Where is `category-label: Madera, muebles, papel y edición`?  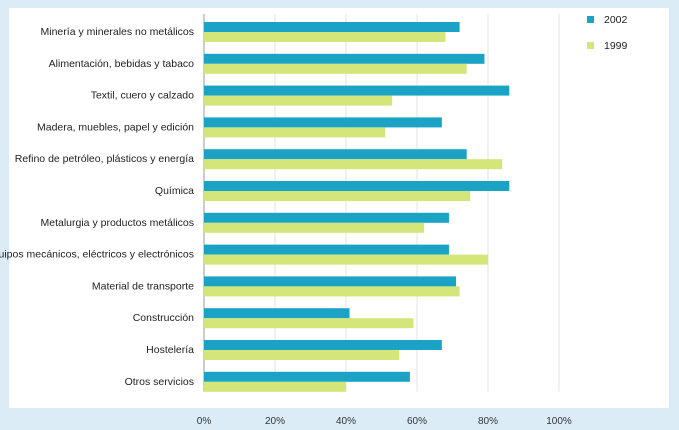 category-label: Madera, muebles, papel y edición is located at coordinates (115, 127).